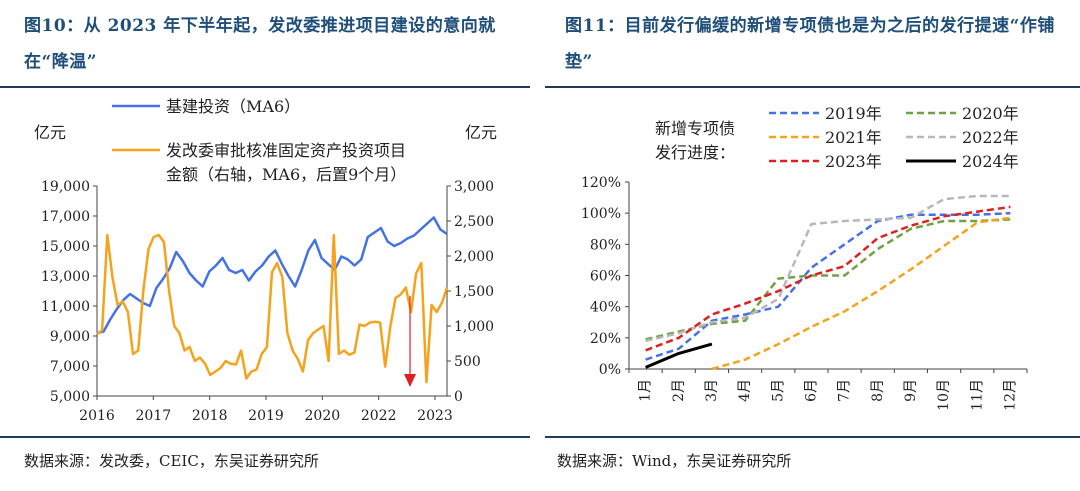 The width and height of the screenshot is (1080, 491). What do you see at coordinates (778, 390) in the screenshot?
I see `x-tick-label: 5月` at bounding box center [778, 390].